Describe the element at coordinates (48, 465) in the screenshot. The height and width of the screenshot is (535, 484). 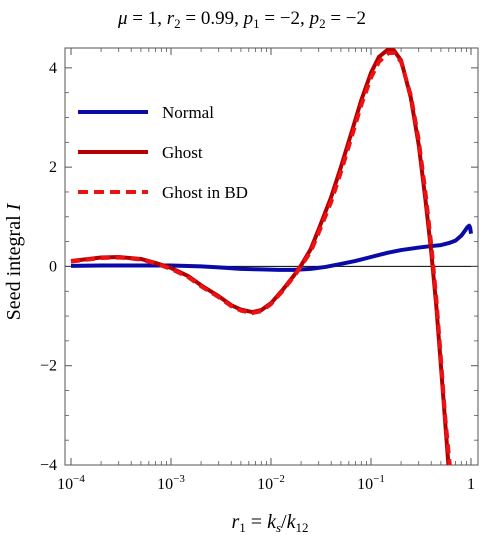
I see `y-tick-label: −4` at that location.